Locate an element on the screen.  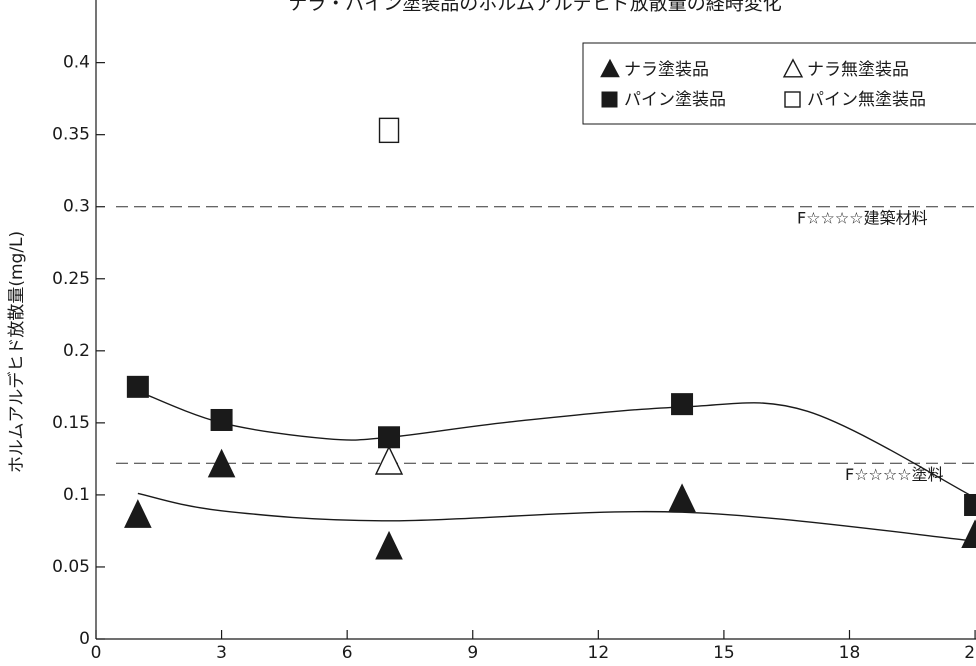
legend-label: パイン無塗装品 is located at coordinates (866, 99).